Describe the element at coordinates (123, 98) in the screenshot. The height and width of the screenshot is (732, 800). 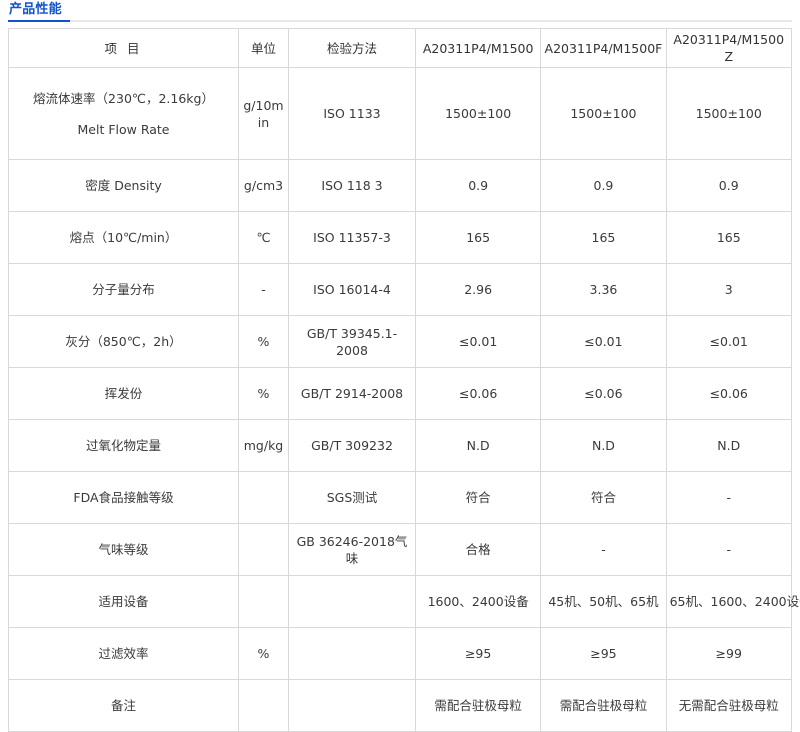
I see `item-name-primary: 熔流体速率（230℃，2.16kg）` at that location.